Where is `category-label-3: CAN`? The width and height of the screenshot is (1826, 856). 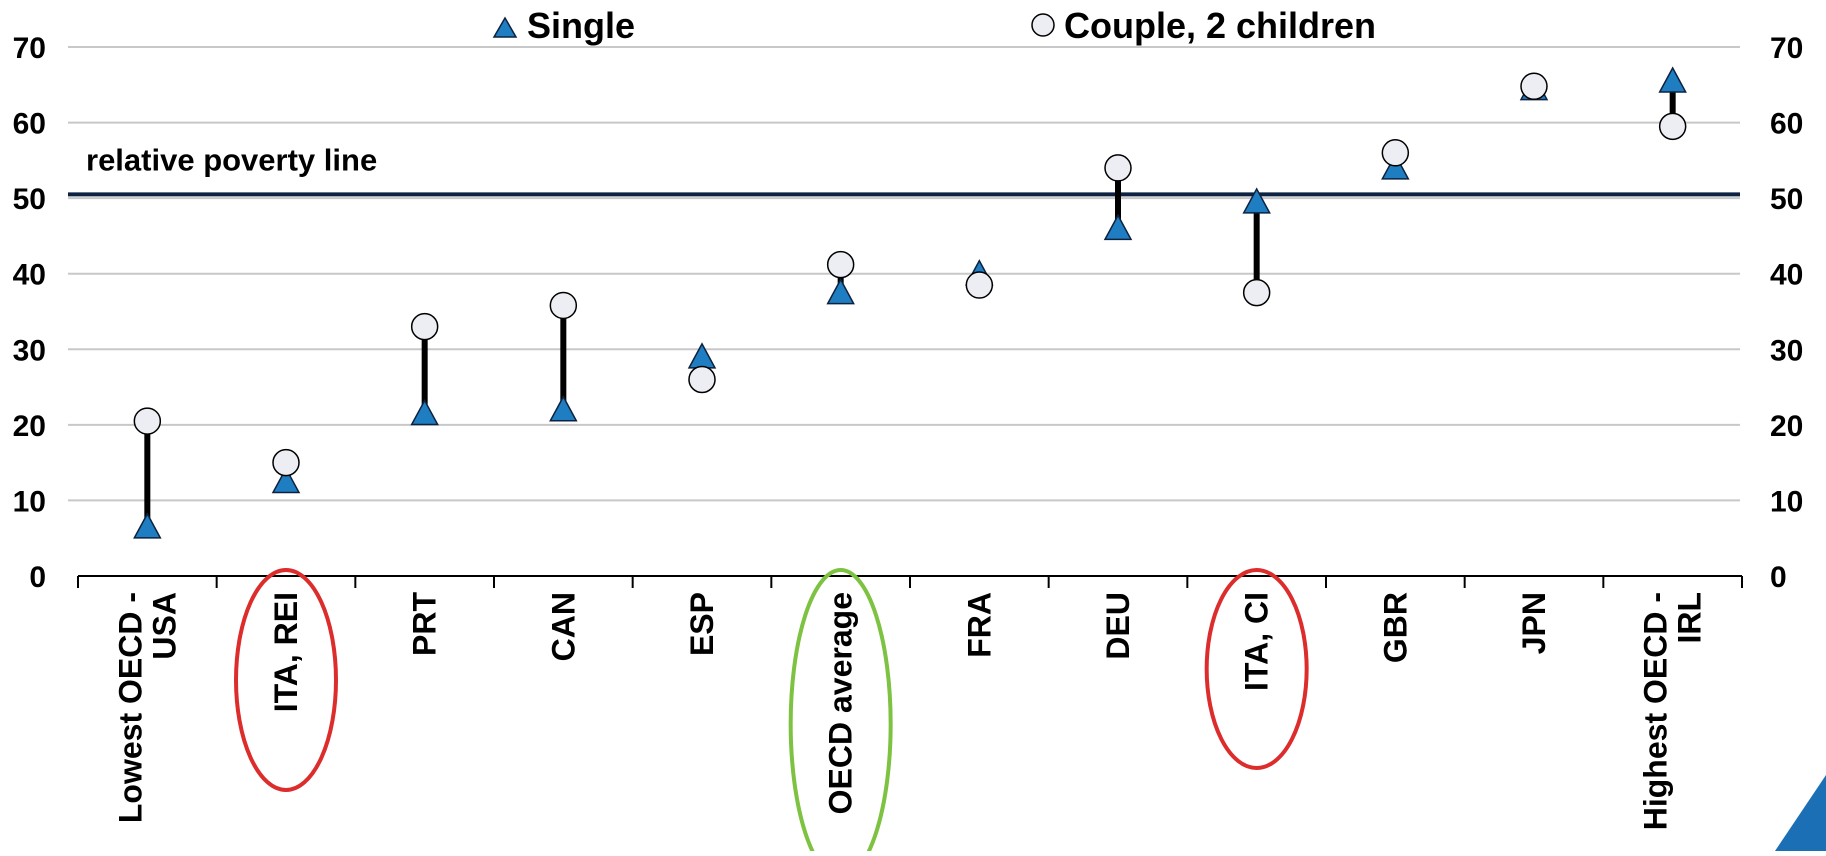 category-label-3: CAN is located at coordinates (563, 626).